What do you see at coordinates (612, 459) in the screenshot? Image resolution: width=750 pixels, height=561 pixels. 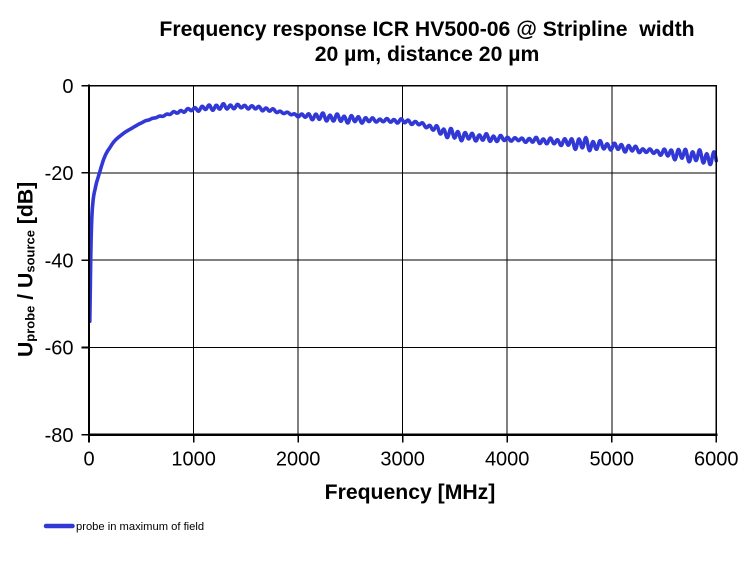 I see `svg-text: 5000` at bounding box center [612, 459].